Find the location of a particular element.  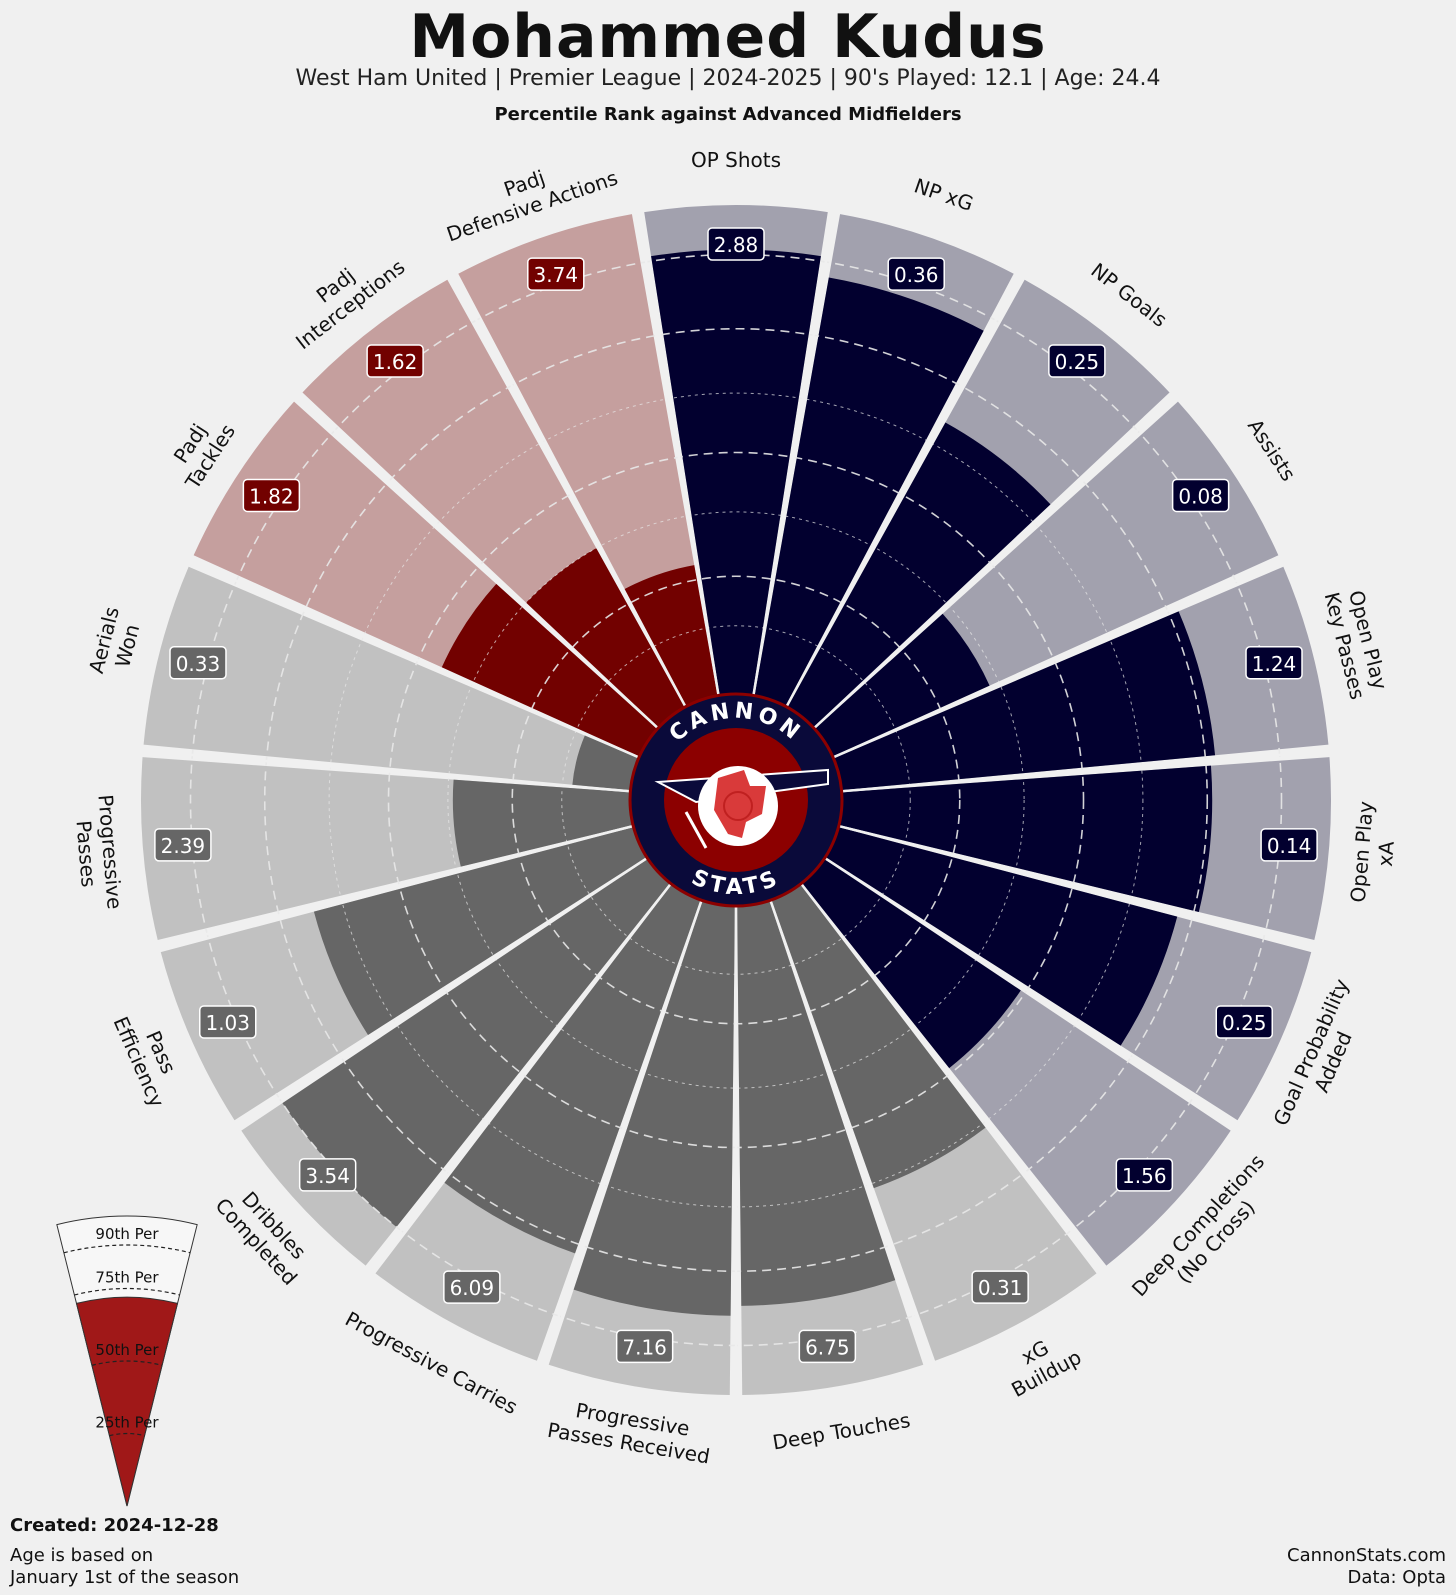

bar-pass-efficiency is located at coordinates (482, 930).